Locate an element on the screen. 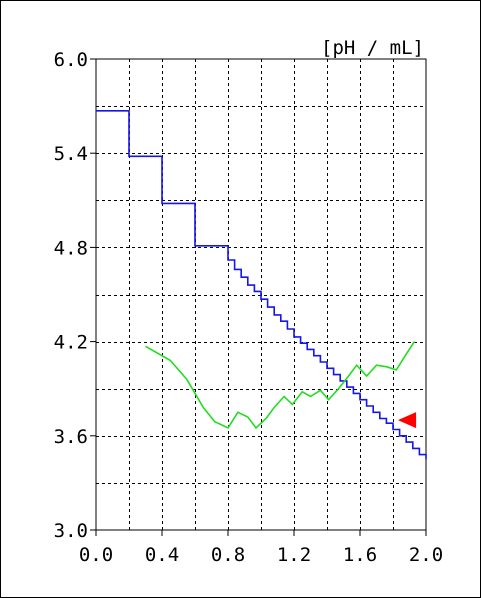 Image resolution: width=481 pixels, height=598 pixels. y-tick-label: 5.4 is located at coordinates (71, 154).